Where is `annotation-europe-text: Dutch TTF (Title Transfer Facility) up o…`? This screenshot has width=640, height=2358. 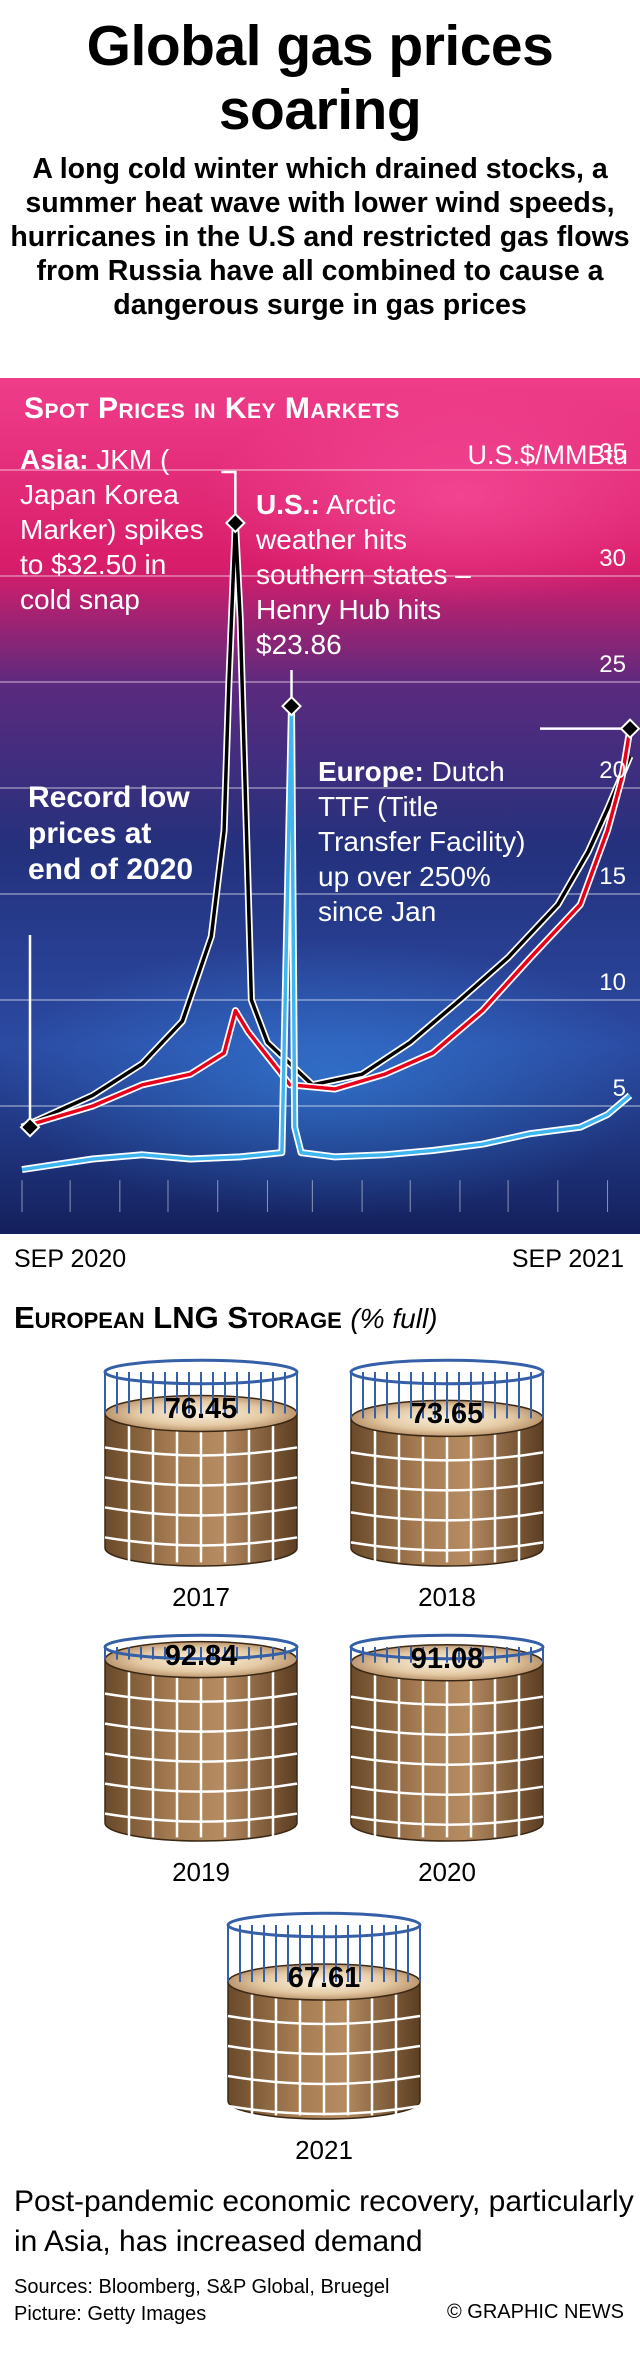 annotation-europe-text: Dutch TTF (Title Transfer Facility) up o… is located at coordinates (422, 841).